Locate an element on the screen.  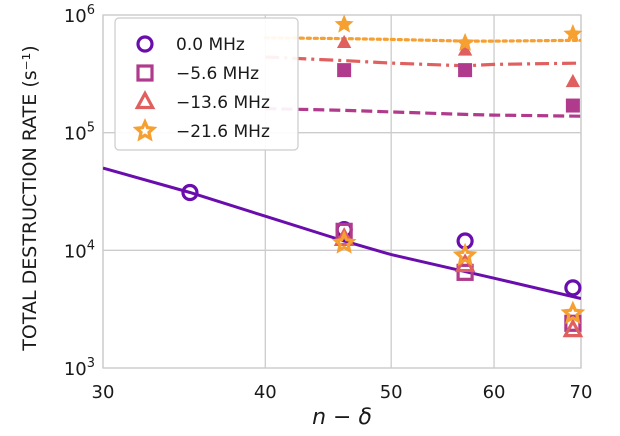
x-tick-label: 70 is located at coordinates (581, 392).